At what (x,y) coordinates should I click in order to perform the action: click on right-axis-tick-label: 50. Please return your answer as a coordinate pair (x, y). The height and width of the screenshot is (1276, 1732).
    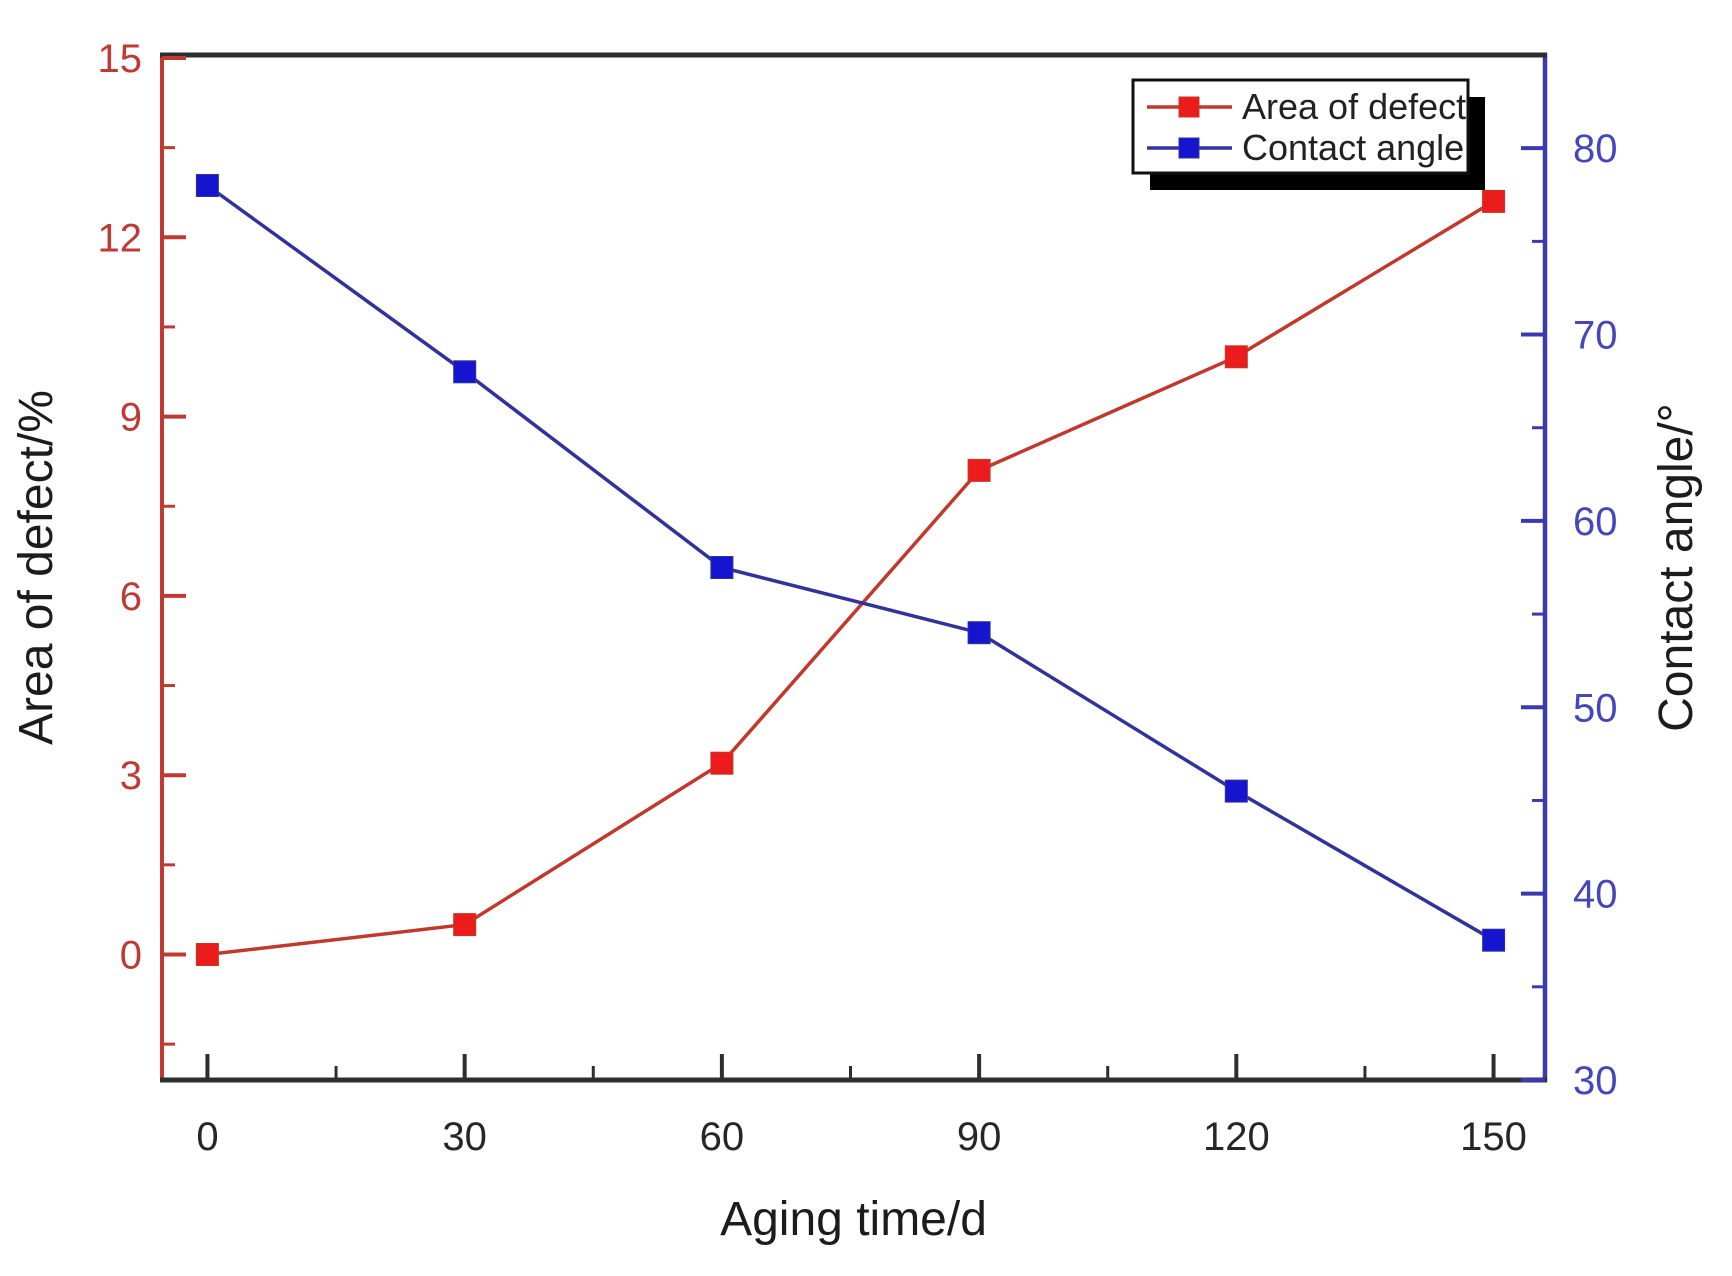
    Looking at the image, I should click on (1595, 708).